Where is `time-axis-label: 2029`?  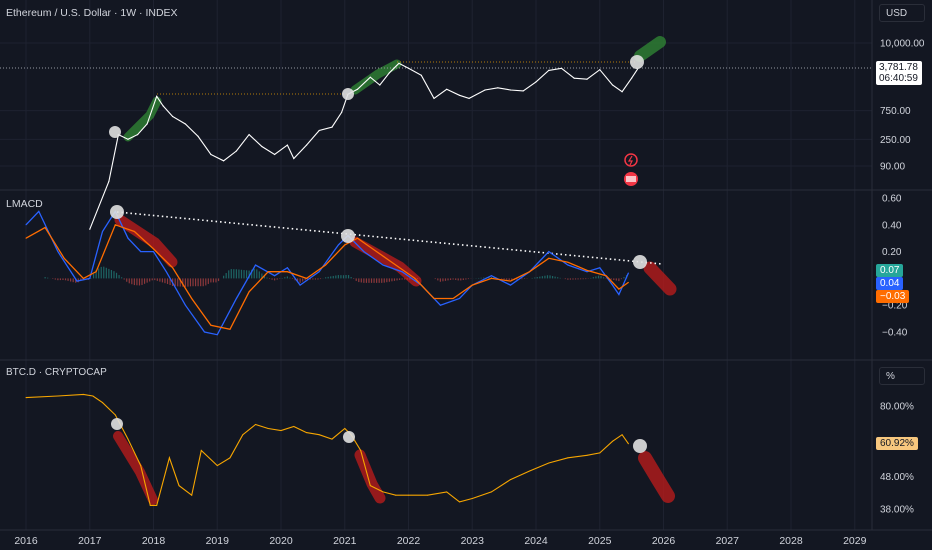 time-axis-label: 2029 is located at coordinates (855, 541).